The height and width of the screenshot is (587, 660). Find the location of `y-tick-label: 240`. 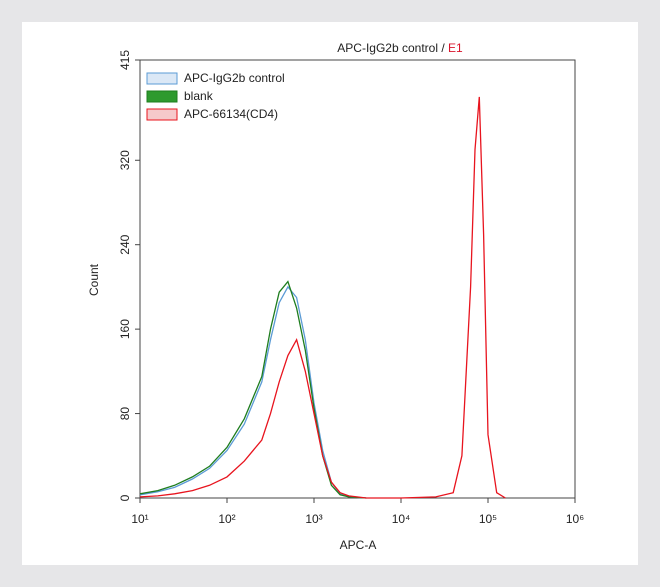

y-tick-label: 240 is located at coordinates (125, 244).